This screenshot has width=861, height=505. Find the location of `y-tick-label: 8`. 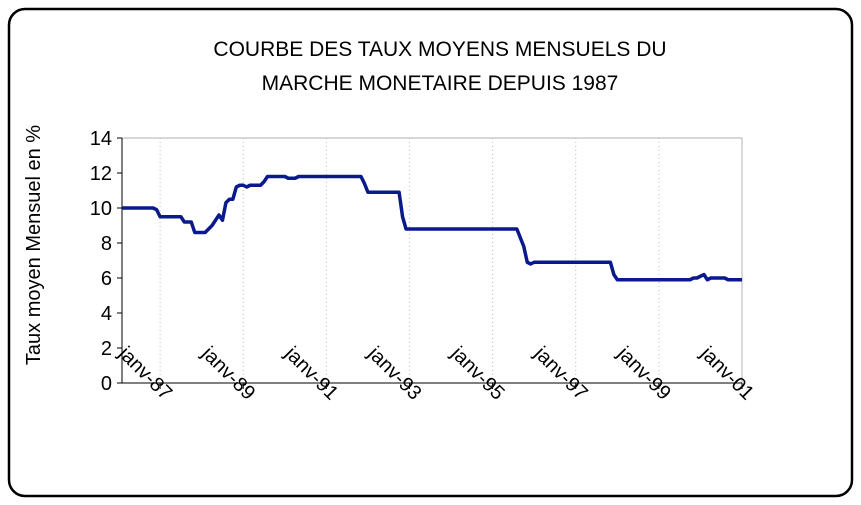

y-tick-label: 8 is located at coordinates (106, 244).